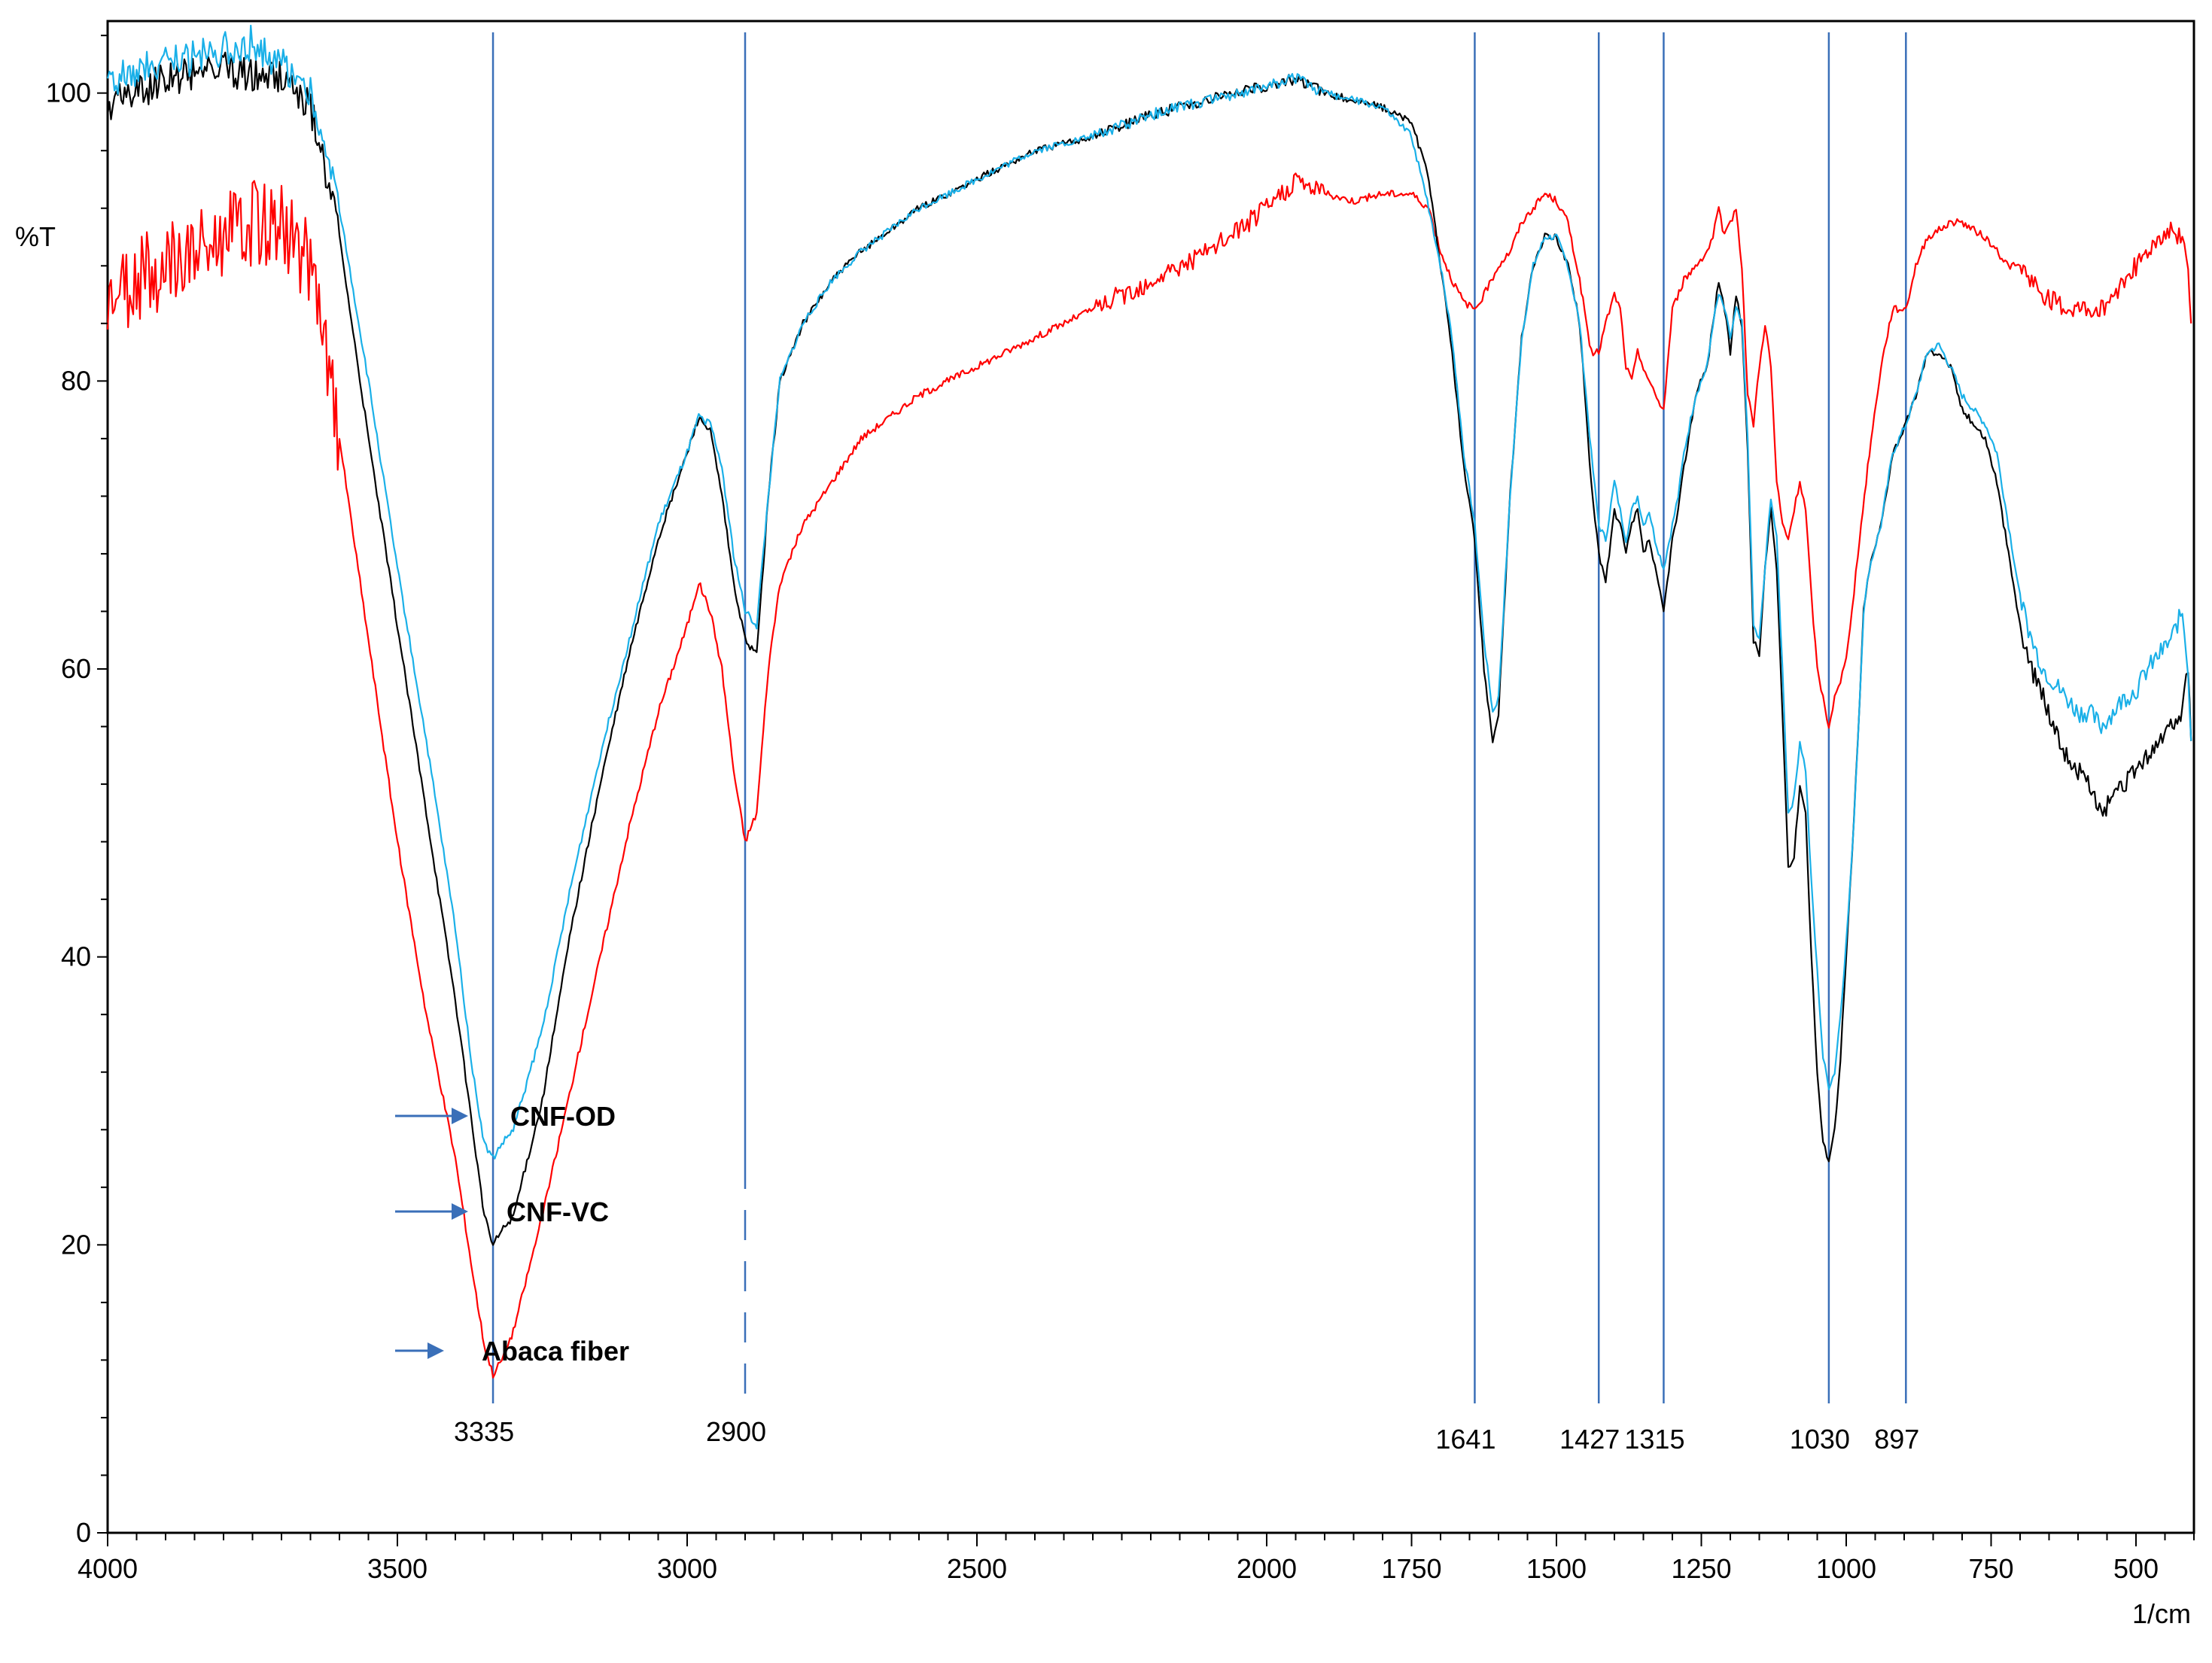 Image resolution: width=2212 pixels, height=1663 pixels. I want to click on legend-label: CNF-VC, so click(558, 1211).